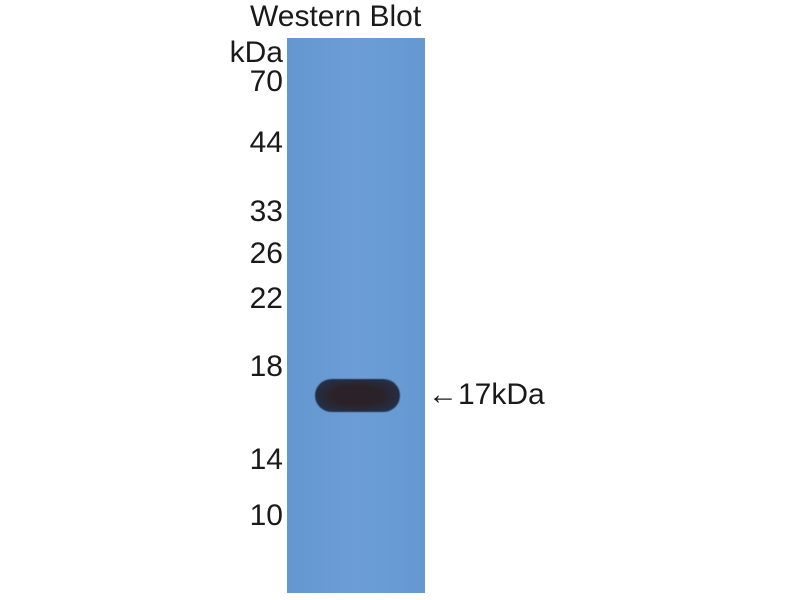 The height and width of the screenshot is (600, 800). Describe the element at coordinates (266, 298) in the screenshot. I see `marker-label: 22` at that location.